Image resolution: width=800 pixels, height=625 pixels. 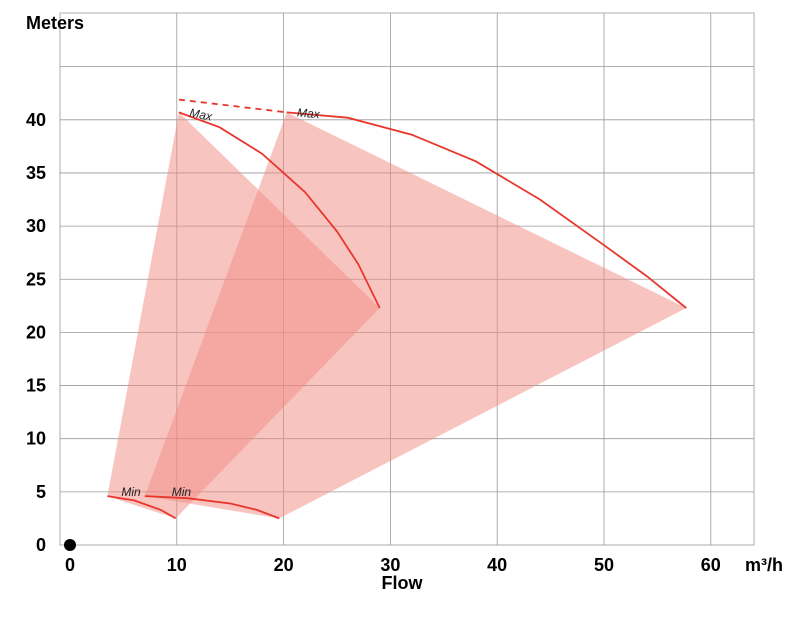 I want to click on y-tick-label: 0, so click(x=41, y=545).